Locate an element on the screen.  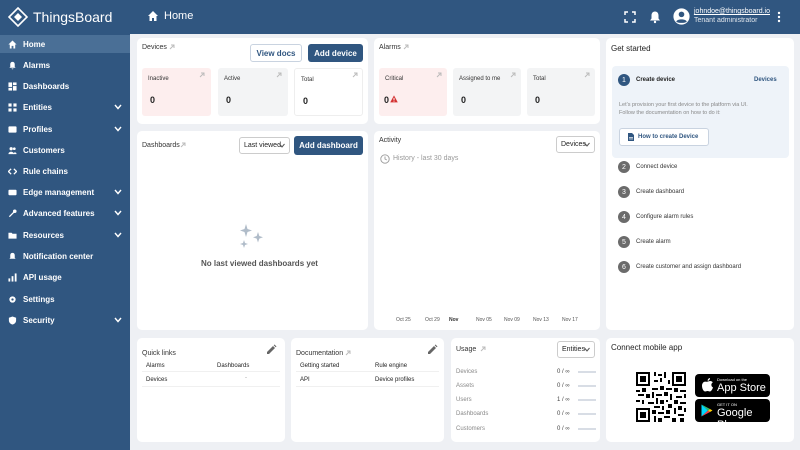
google-play-button: GET IT ON Google Play is located at coordinates (732, 415).